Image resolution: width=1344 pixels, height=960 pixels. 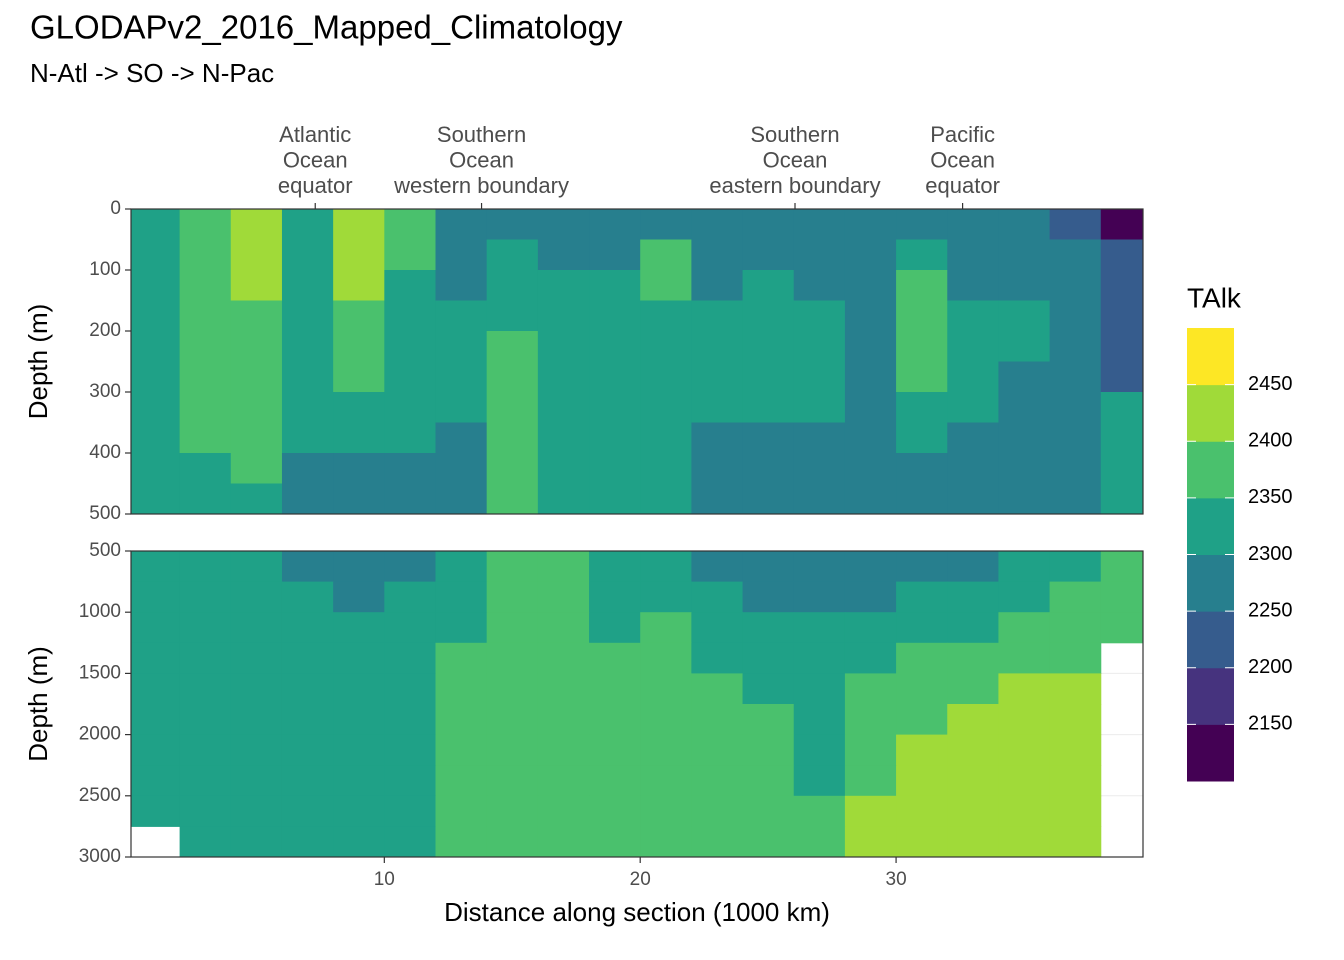 I want to click on legend-label: 2350, so click(x=1270, y=497).